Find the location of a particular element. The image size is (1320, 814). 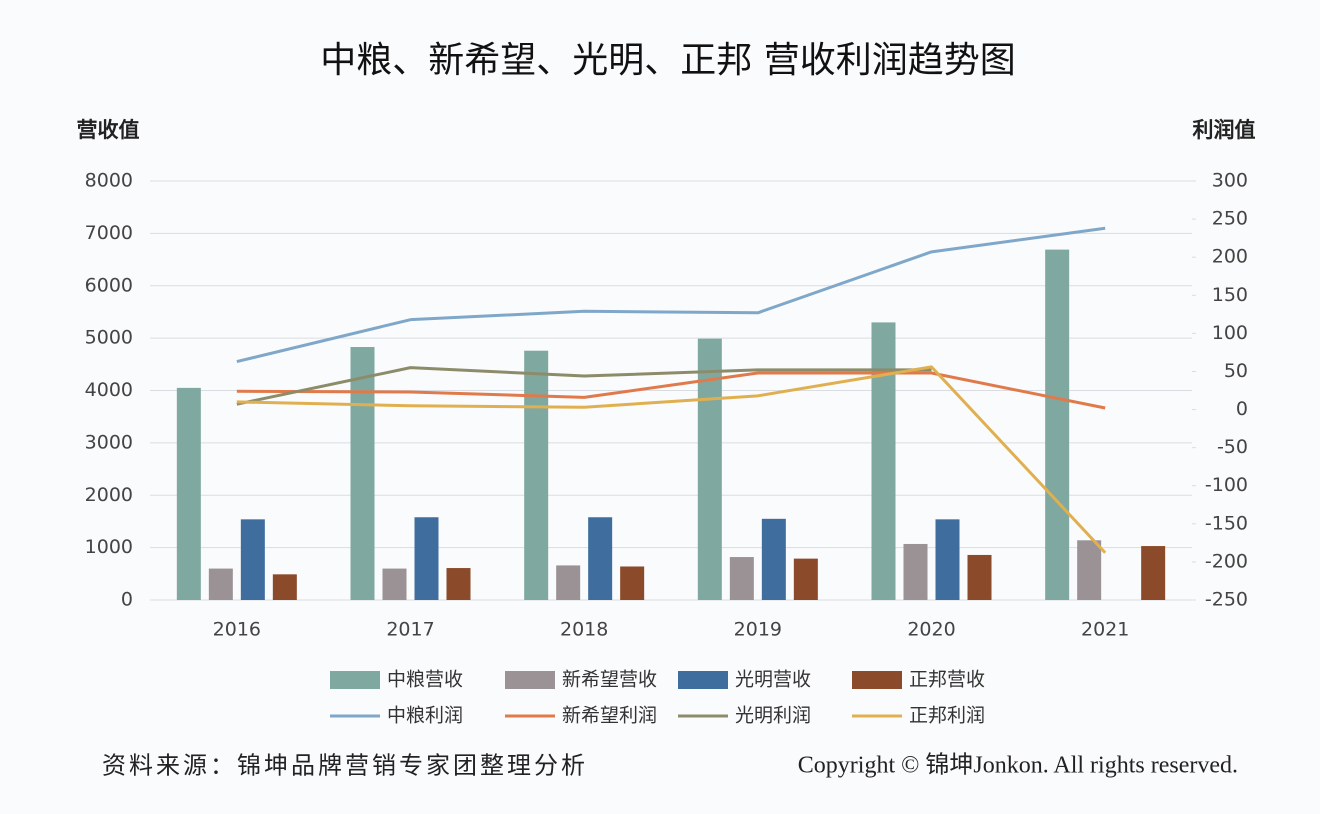

y2-tick-label: 200 is located at coordinates (1230, 257).